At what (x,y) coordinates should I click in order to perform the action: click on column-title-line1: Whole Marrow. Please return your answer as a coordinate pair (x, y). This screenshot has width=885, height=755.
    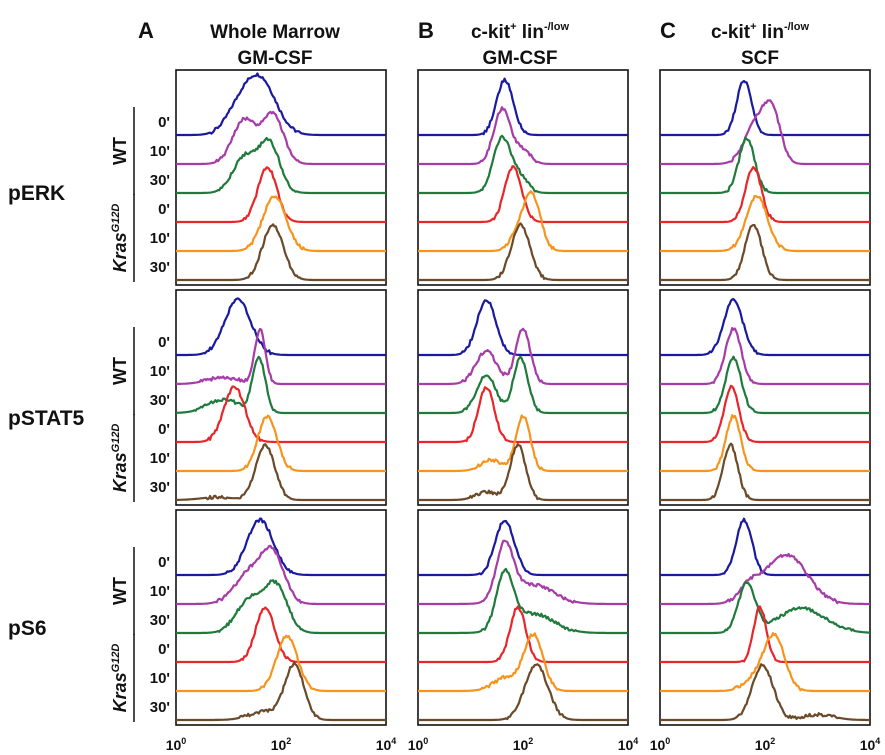
    Looking at the image, I should click on (275, 32).